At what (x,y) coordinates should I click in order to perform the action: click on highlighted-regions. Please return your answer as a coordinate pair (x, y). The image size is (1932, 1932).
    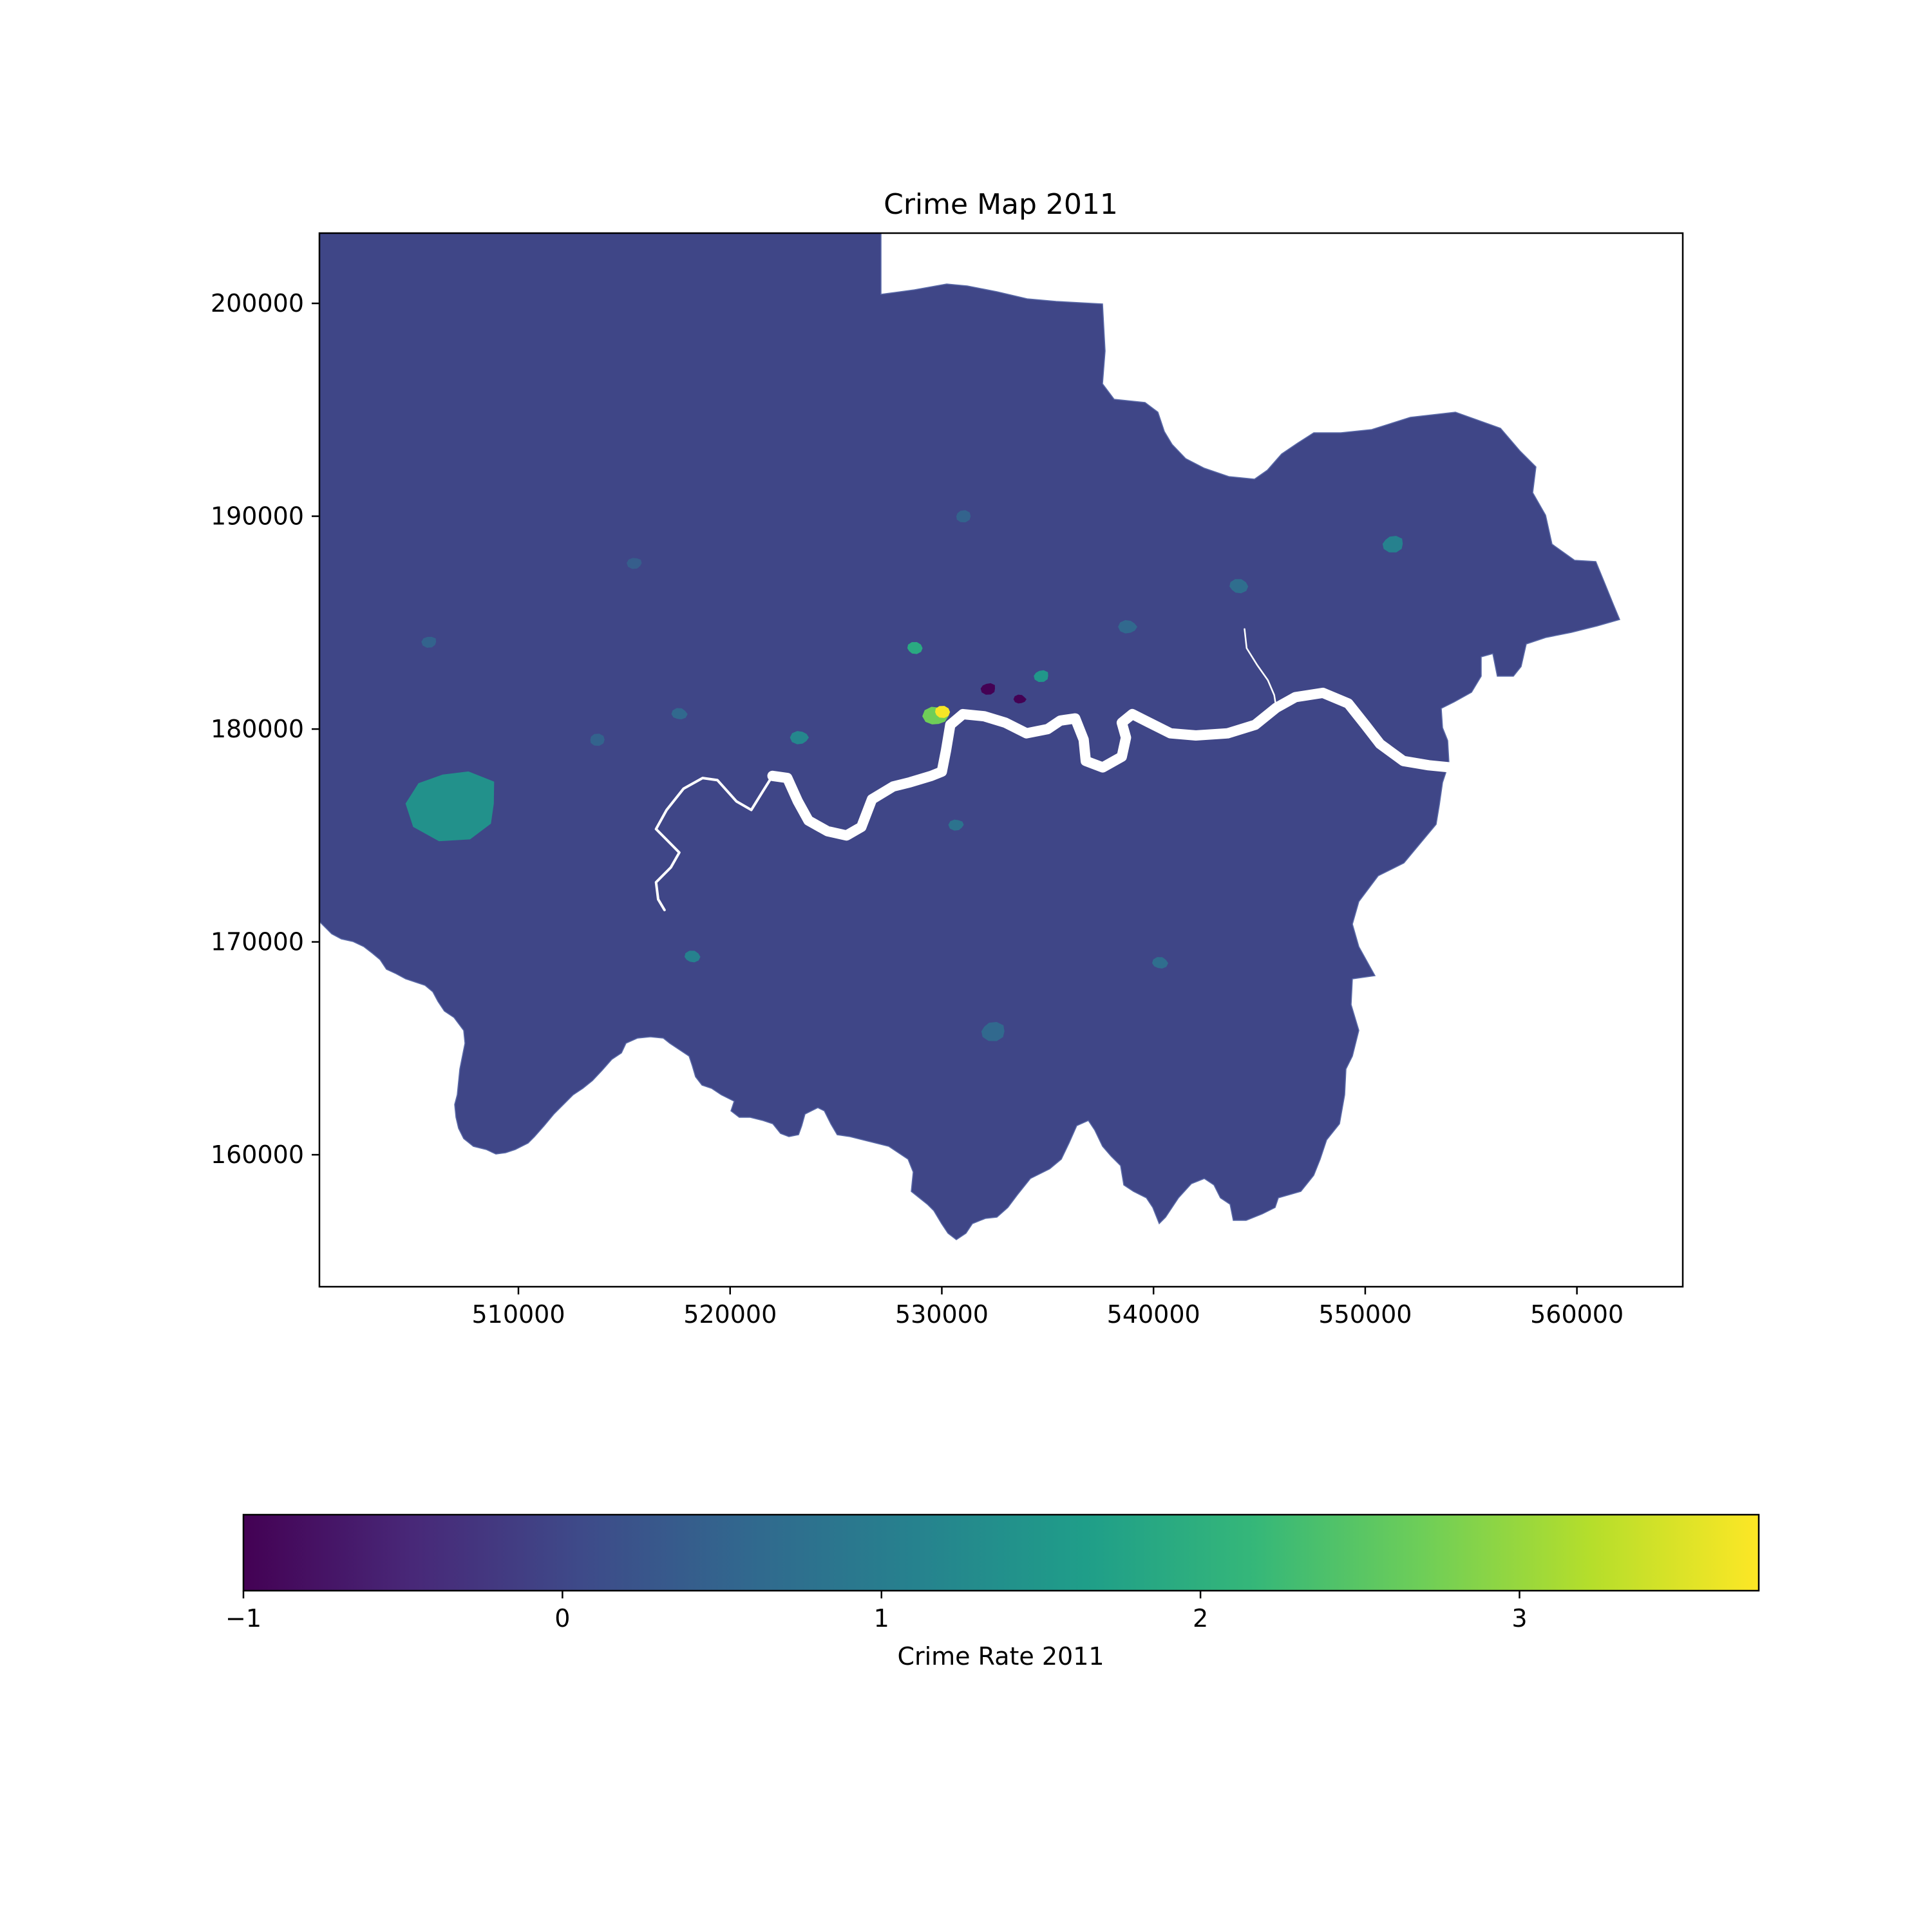
    Looking at the image, I should click on (904, 776).